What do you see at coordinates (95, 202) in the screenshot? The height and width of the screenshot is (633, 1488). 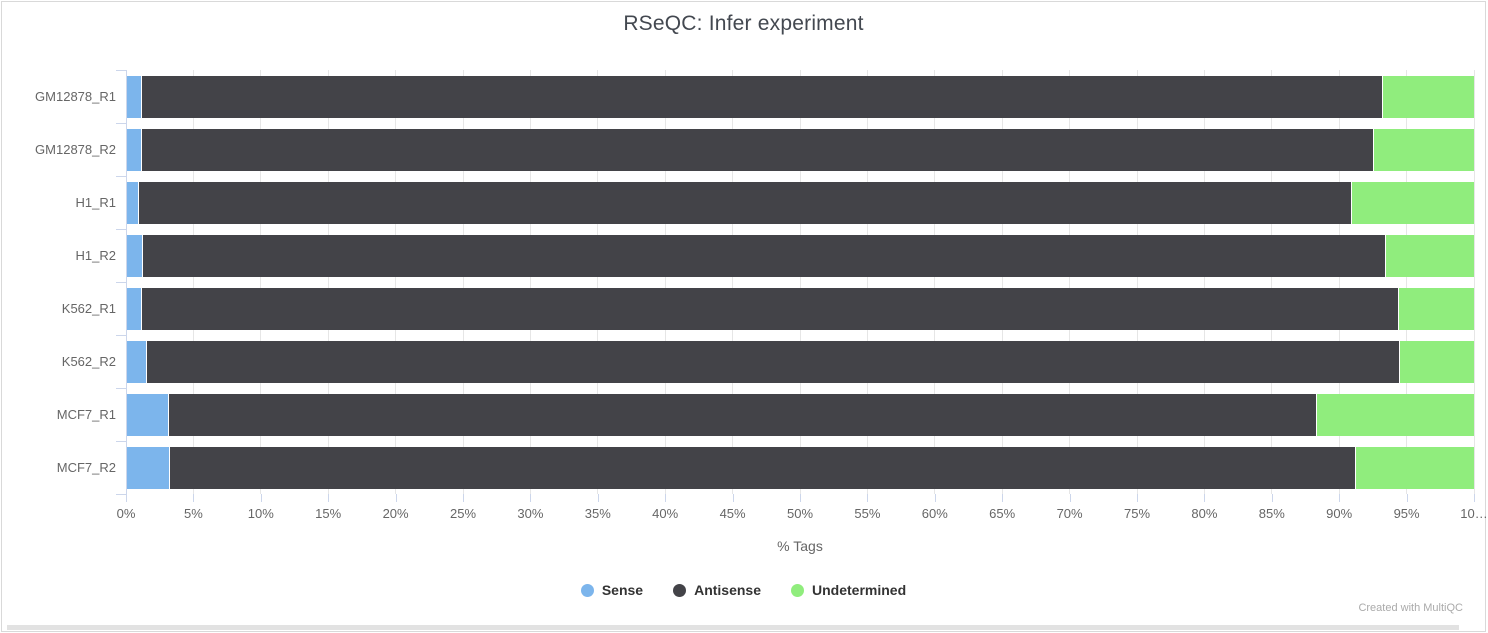 I see `y-axis-label: H1_R1` at bounding box center [95, 202].